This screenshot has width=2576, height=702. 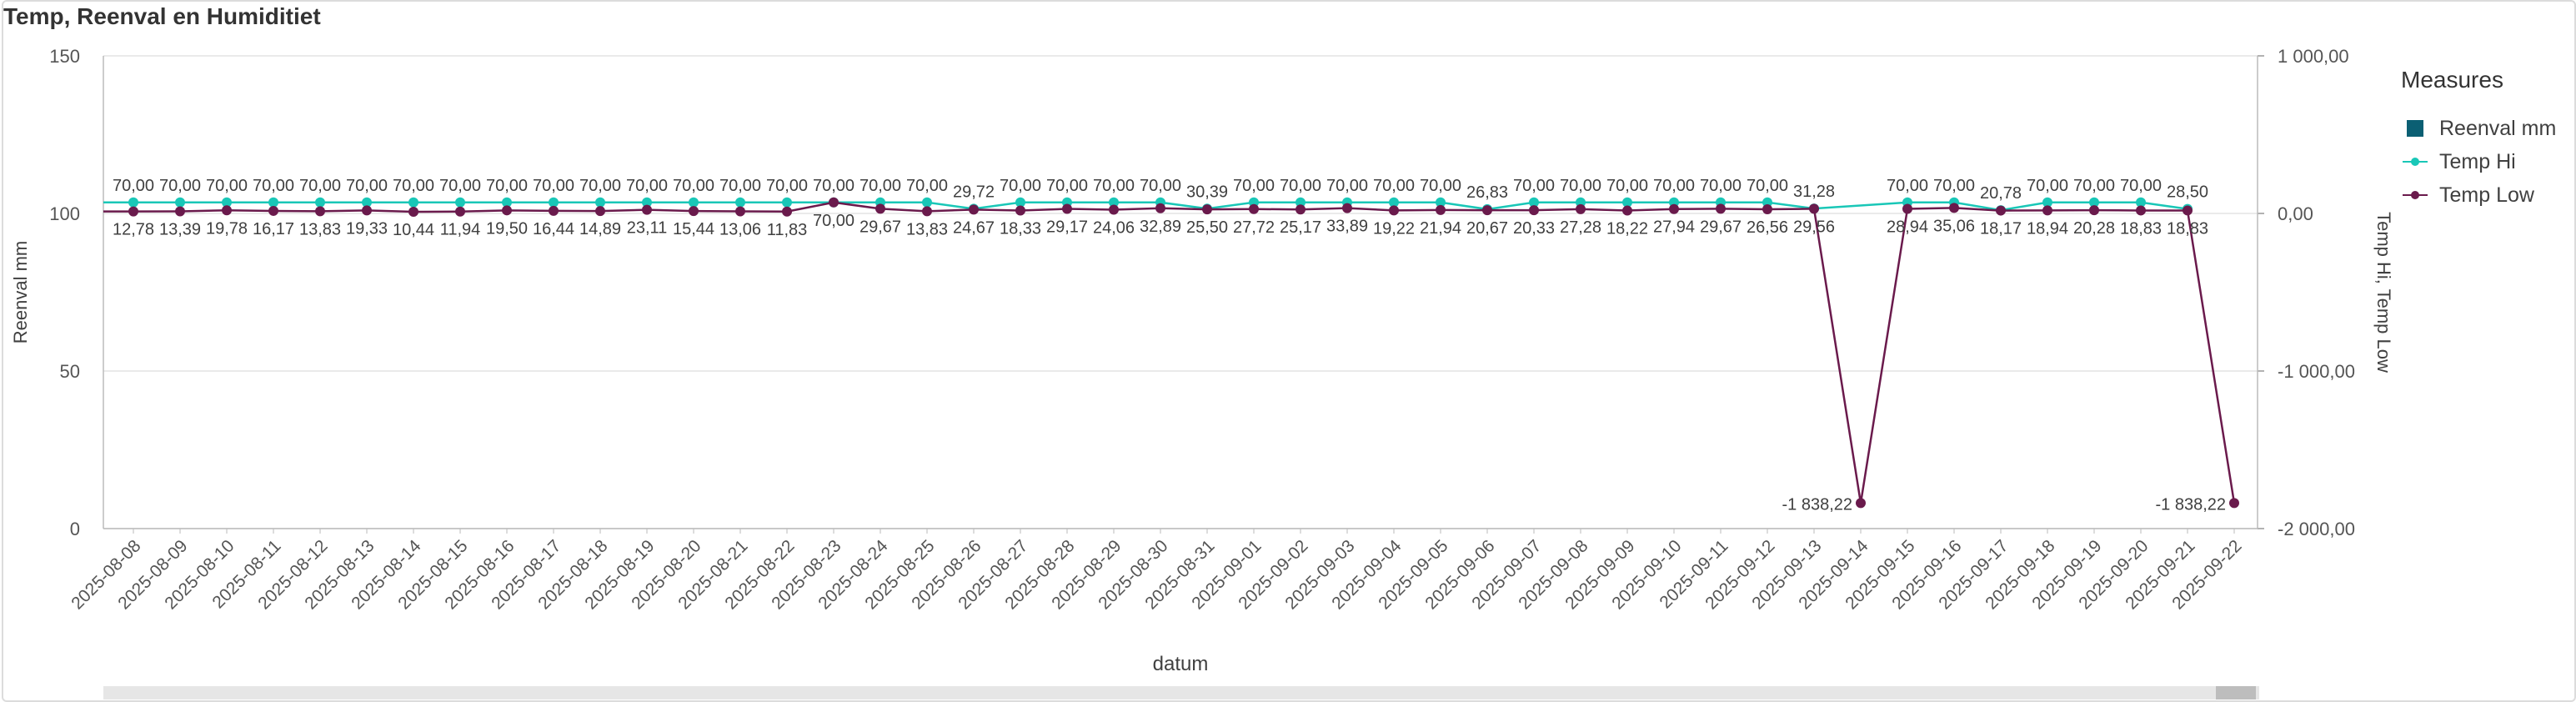 I want to click on data-label: 20,28, so click(x=2094, y=228).